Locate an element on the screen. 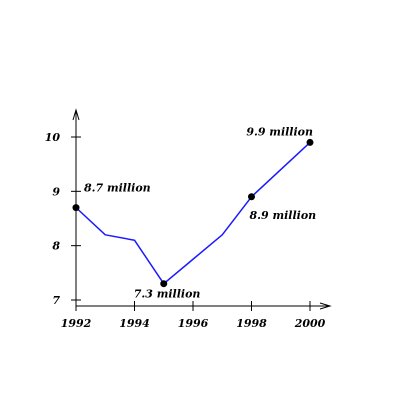 The width and height of the screenshot is (400, 400). data-label: 8.9 million is located at coordinates (283, 215).